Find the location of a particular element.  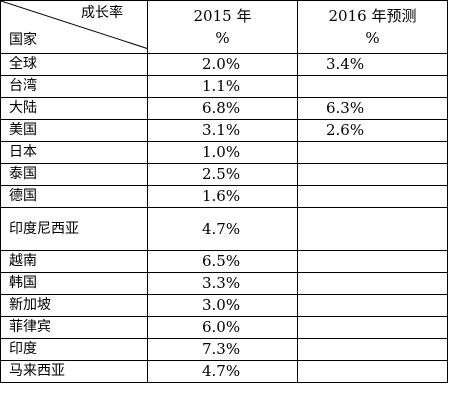

value-2015-cell: 6.8% is located at coordinates (222, 108).